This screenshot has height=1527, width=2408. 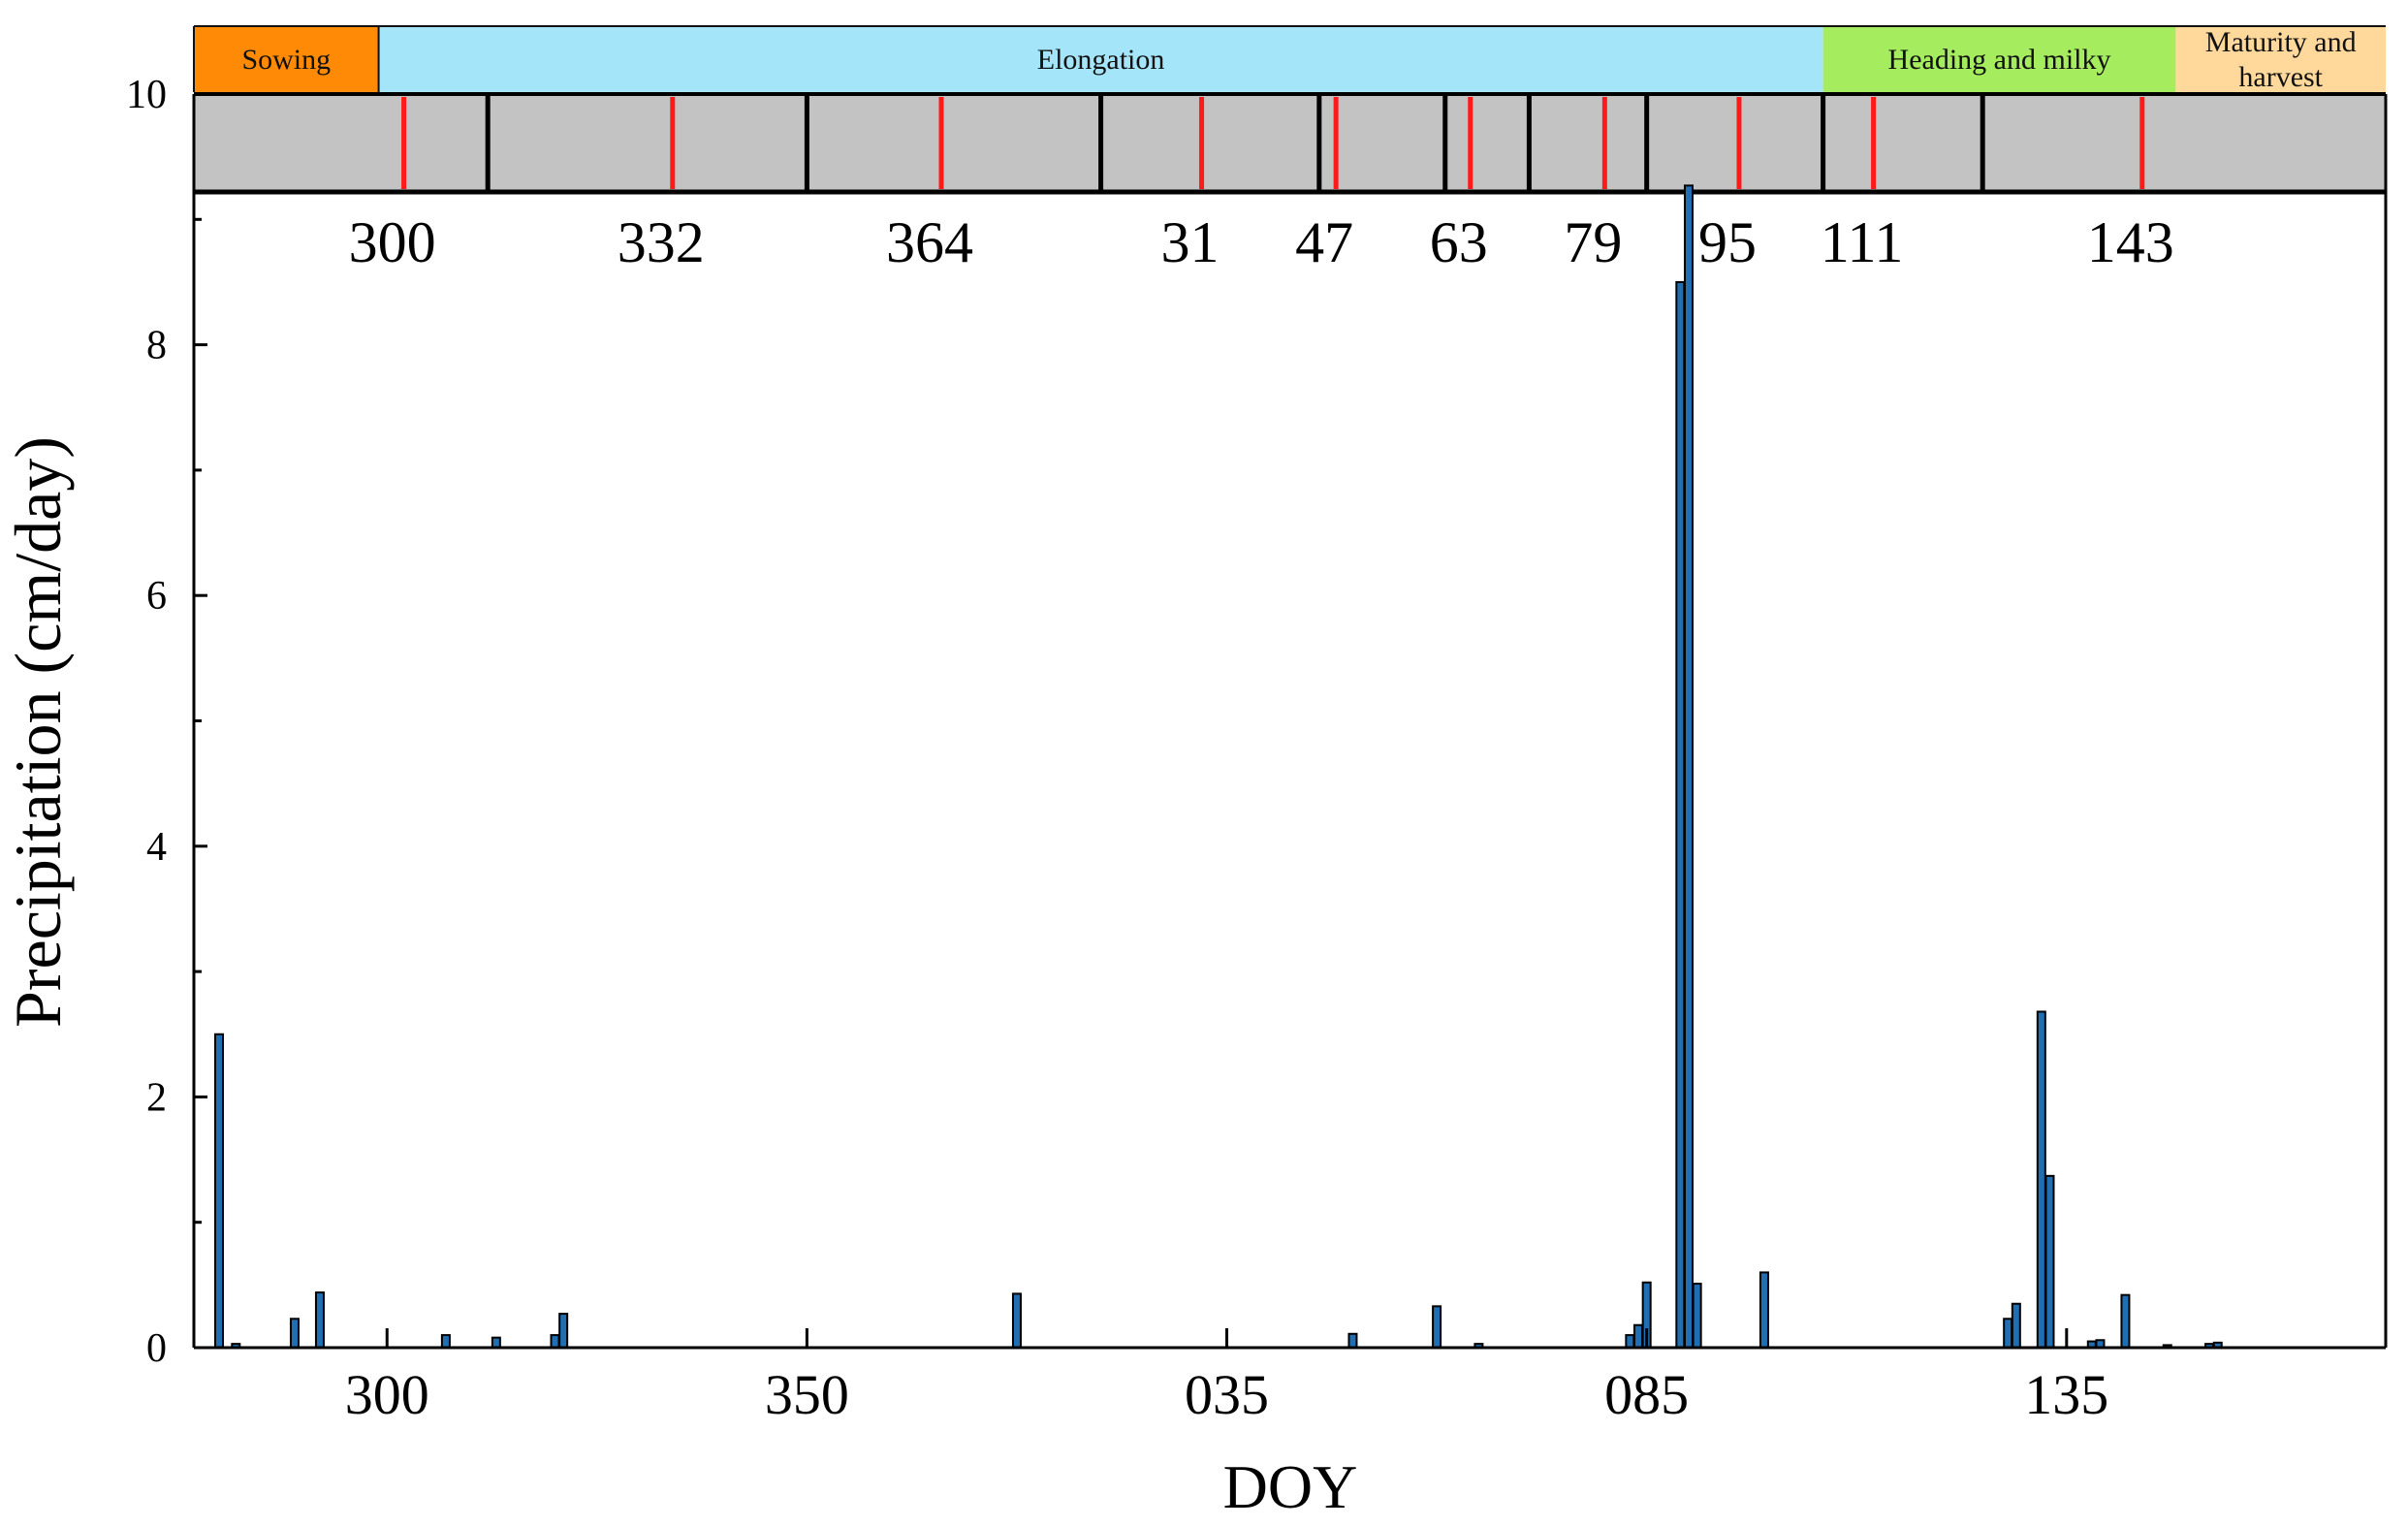 What do you see at coordinates (2281, 42) in the screenshot?
I see `stage-3-label: Maturity and` at bounding box center [2281, 42].